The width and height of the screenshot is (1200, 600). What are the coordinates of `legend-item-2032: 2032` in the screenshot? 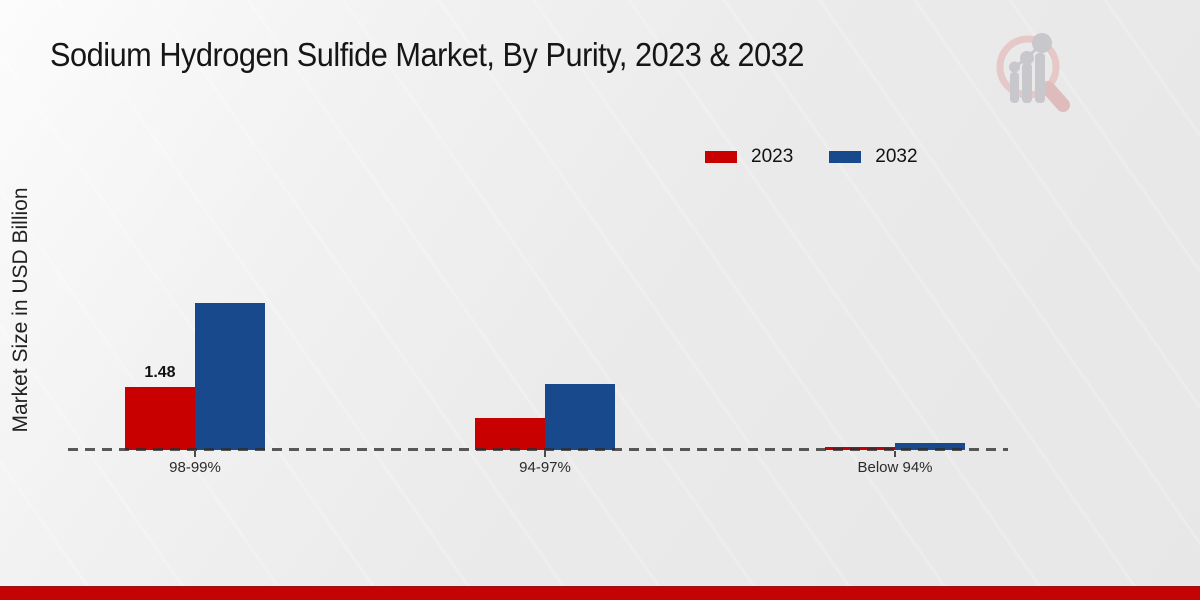 It's located at (873, 157).